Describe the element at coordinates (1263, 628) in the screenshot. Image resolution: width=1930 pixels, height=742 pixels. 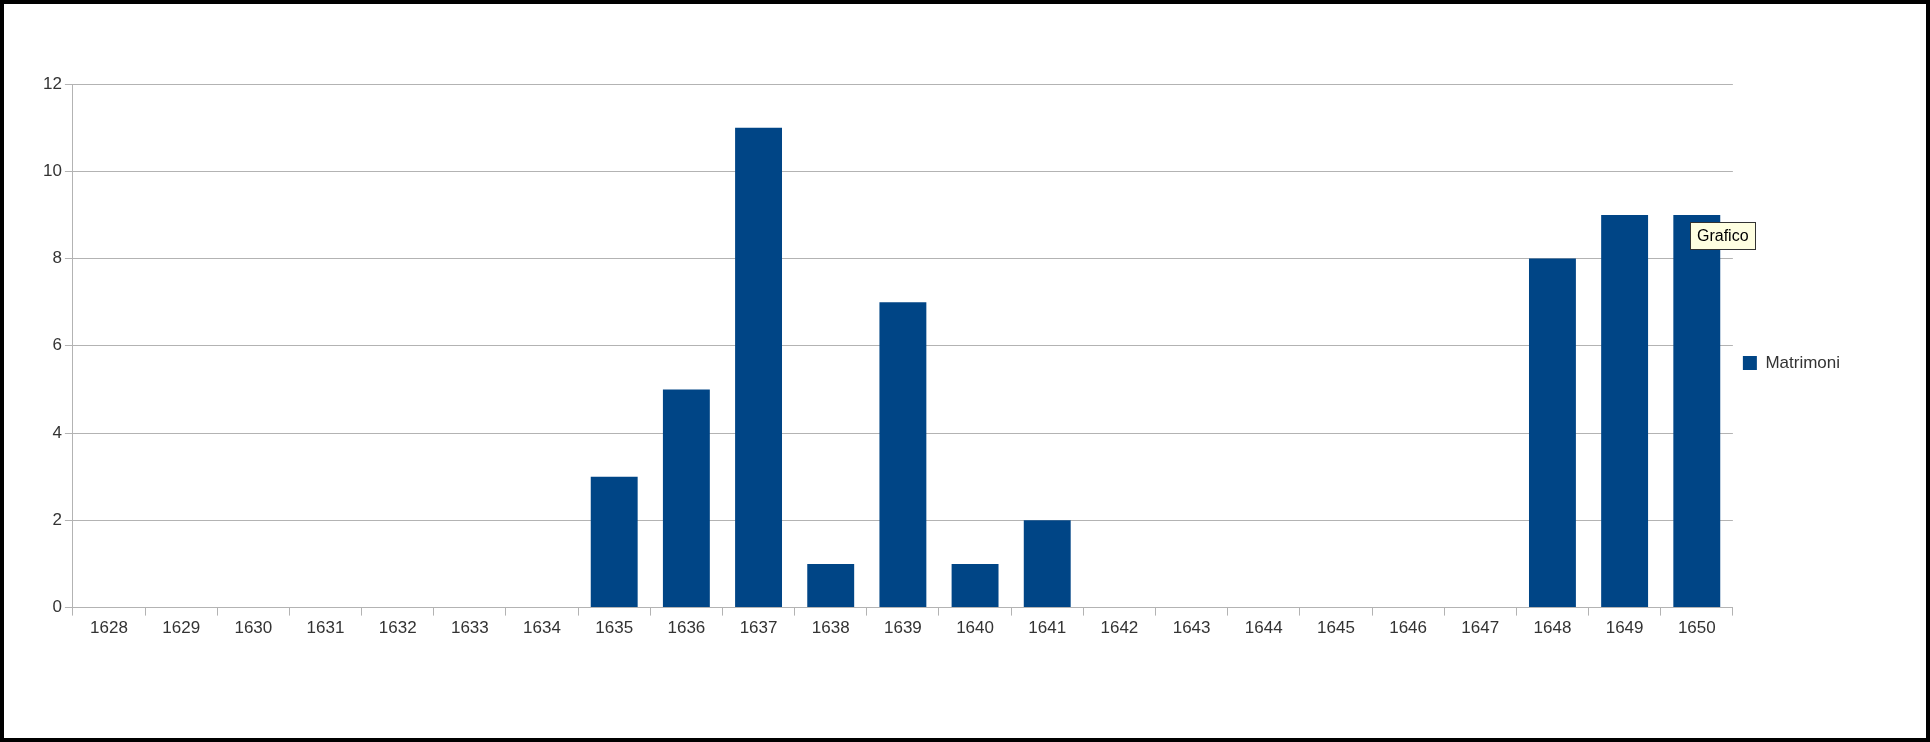
I see `x-tick-label: 1644` at that location.